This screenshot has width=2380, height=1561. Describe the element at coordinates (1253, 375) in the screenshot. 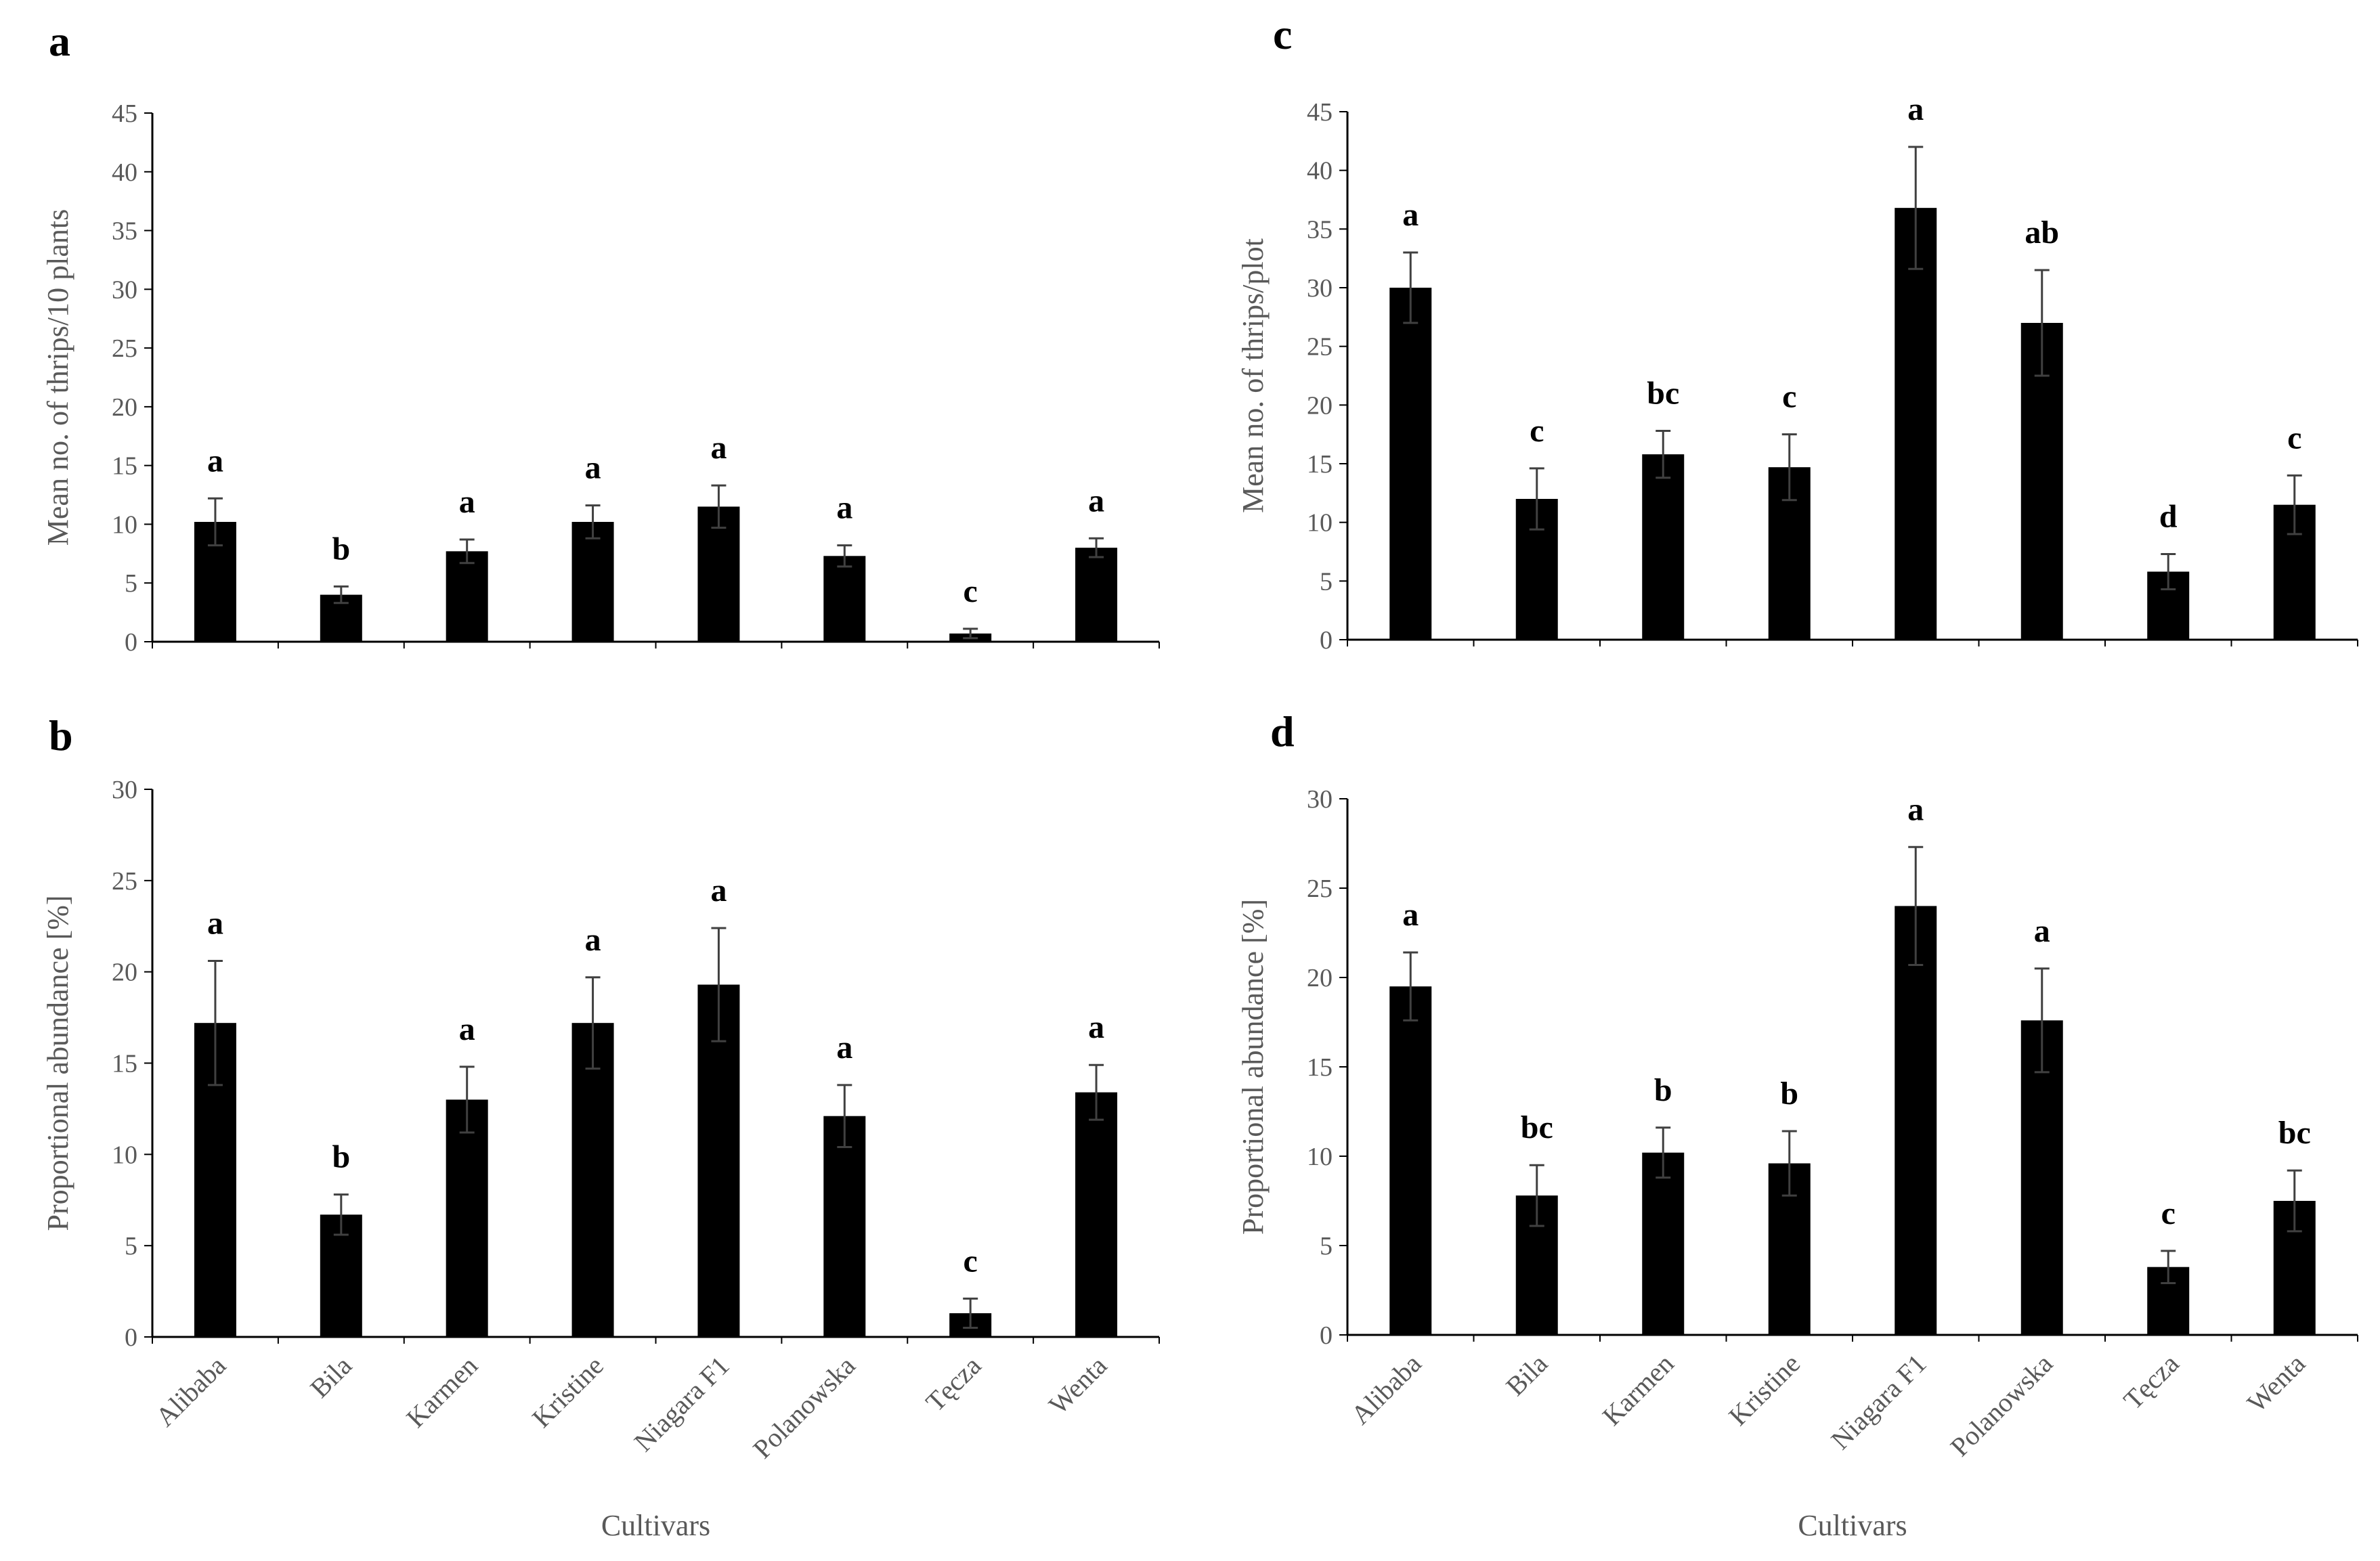

I see `y-axis-label: Mean no. of thrips/plot` at that location.